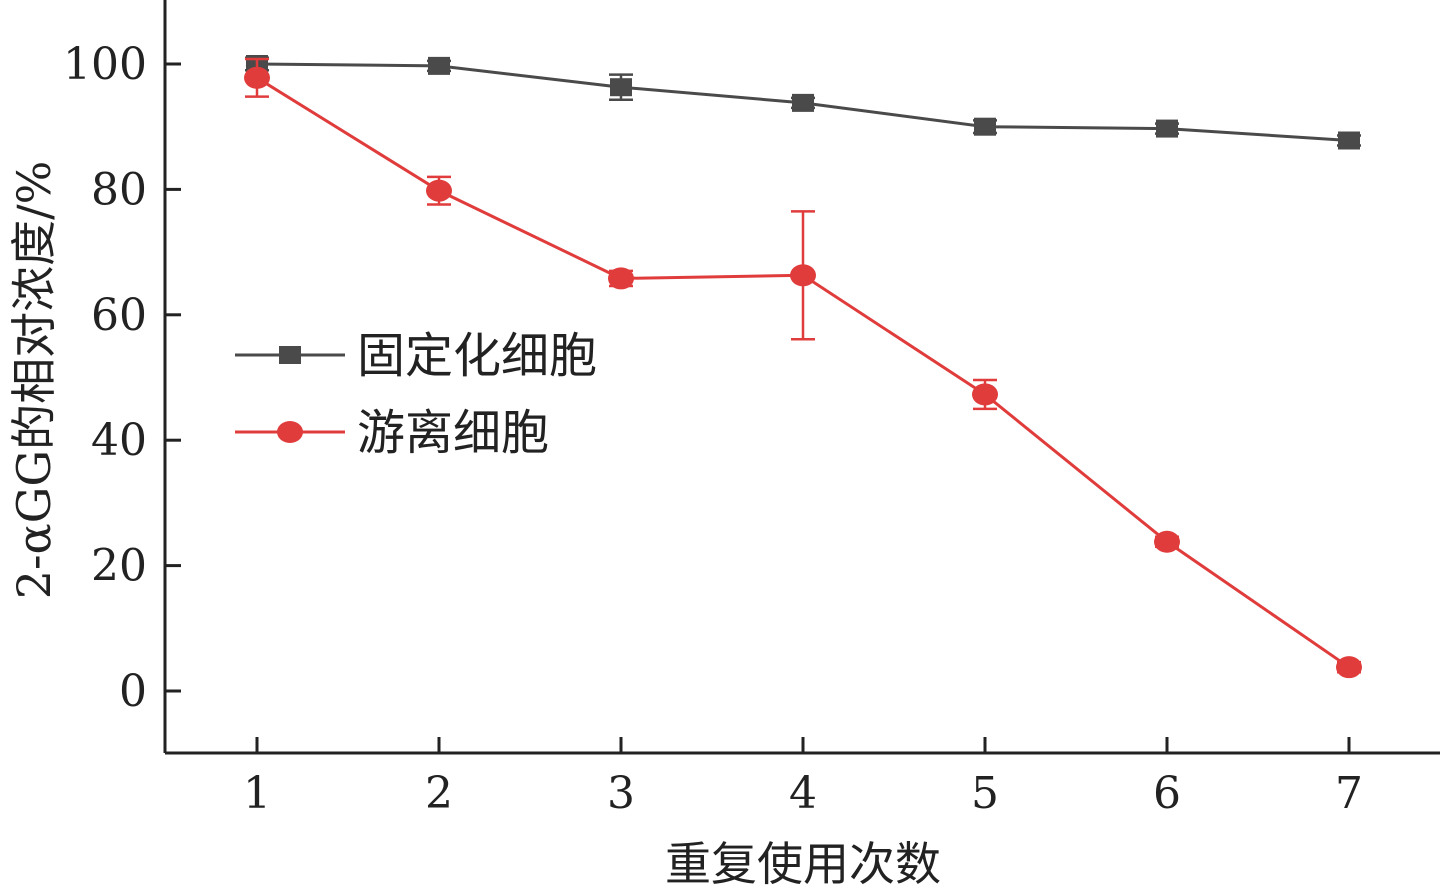  What do you see at coordinates (453, 433) in the screenshot?
I see `legend-label: 游离细胞` at bounding box center [453, 433].